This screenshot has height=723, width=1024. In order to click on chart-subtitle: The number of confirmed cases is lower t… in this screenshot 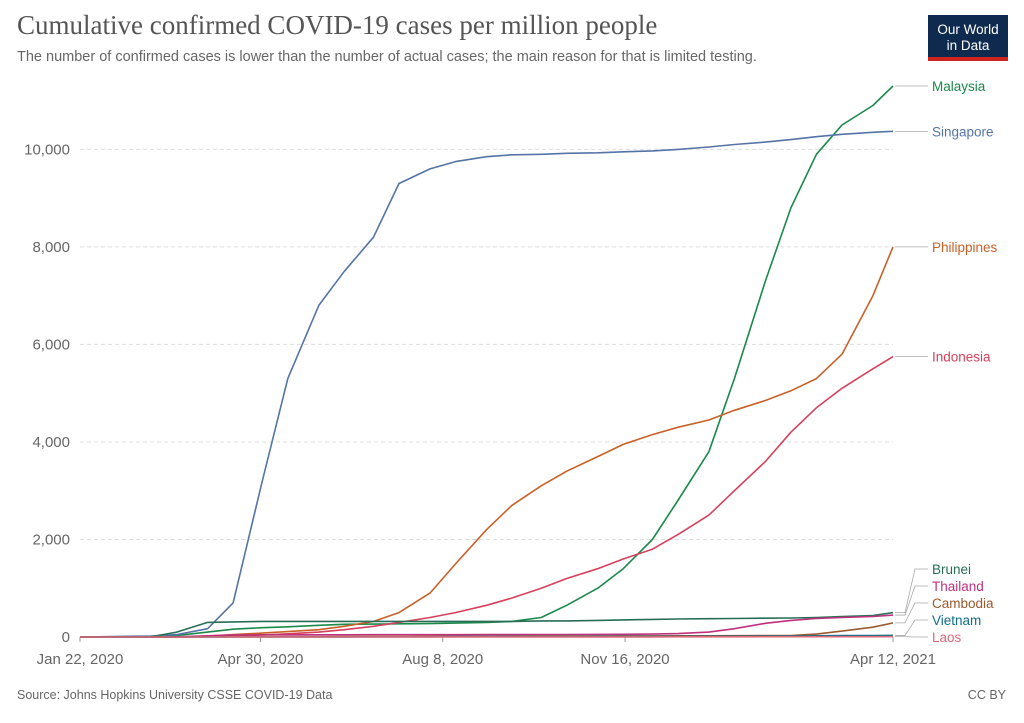, I will do `click(387, 57)`.